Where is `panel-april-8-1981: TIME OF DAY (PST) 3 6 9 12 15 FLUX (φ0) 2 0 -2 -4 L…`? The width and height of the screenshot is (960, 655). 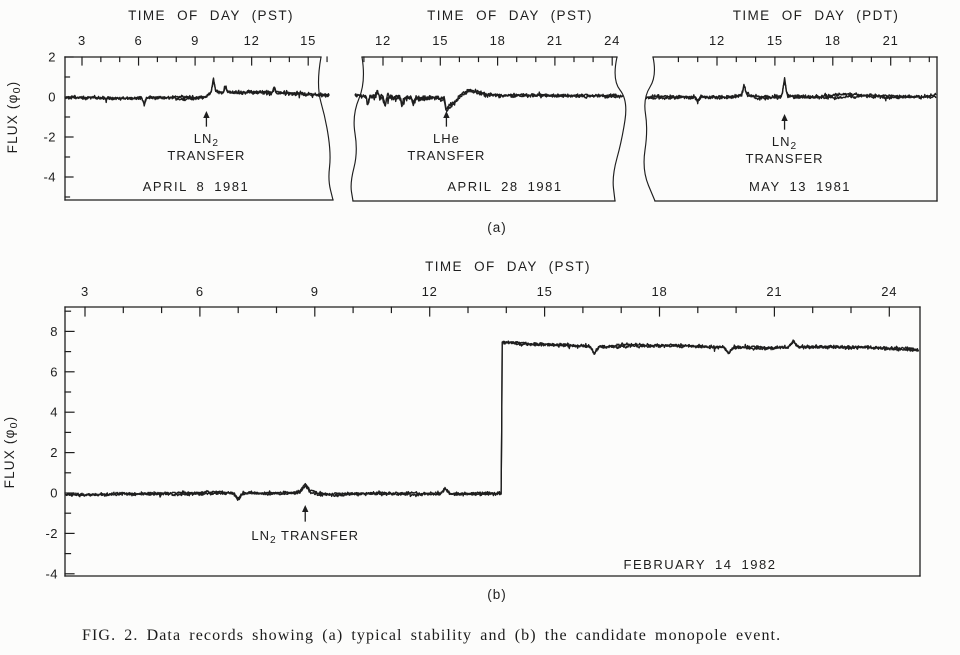 panel-april-8-1981: TIME OF DAY (PST) 3 6 9 12 15 FLUX (φ0) 2 0 -2 -4 L… is located at coordinates (169, 104).